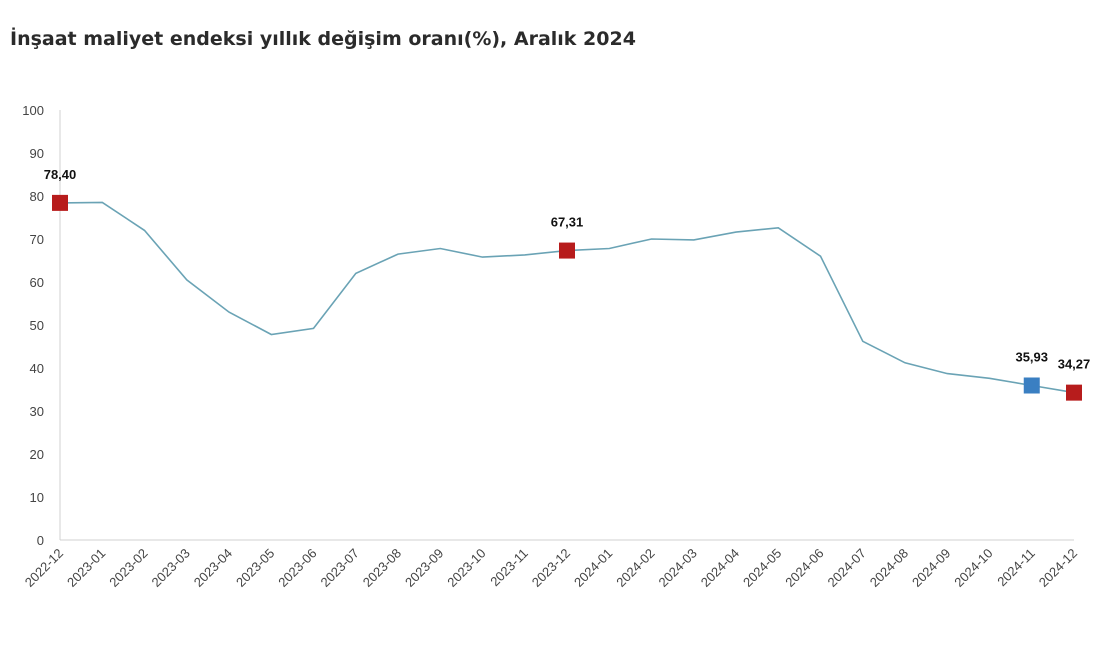  Describe the element at coordinates (255, 568) in the screenshot. I see `x-tick-label: 2023-05` at that location.